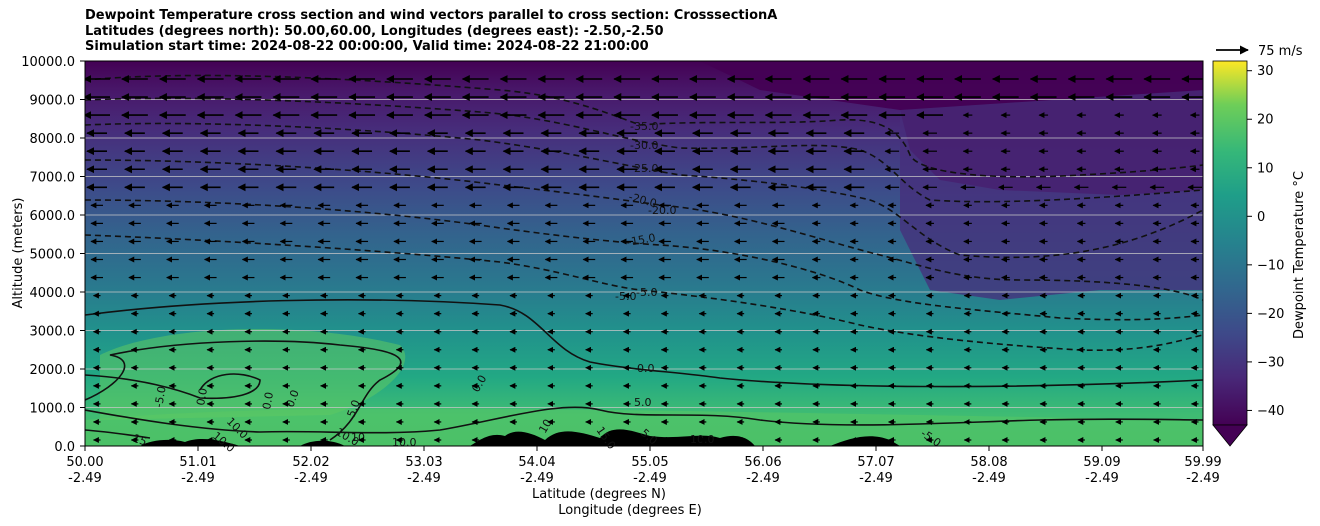 This screenshot has height=526, width=1320. Describe the element at coordinates (48, 62) in the screenshot. I see `y-tick-label: 10000.0` at that location.